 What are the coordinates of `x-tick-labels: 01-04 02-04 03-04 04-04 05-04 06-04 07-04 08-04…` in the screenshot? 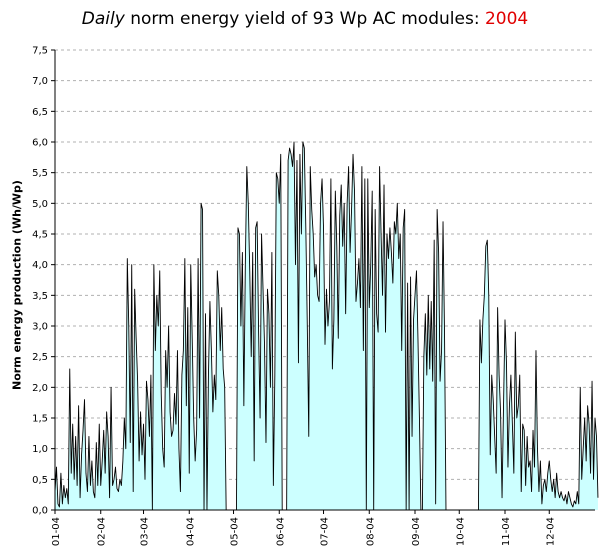 It's located at (303, 528).